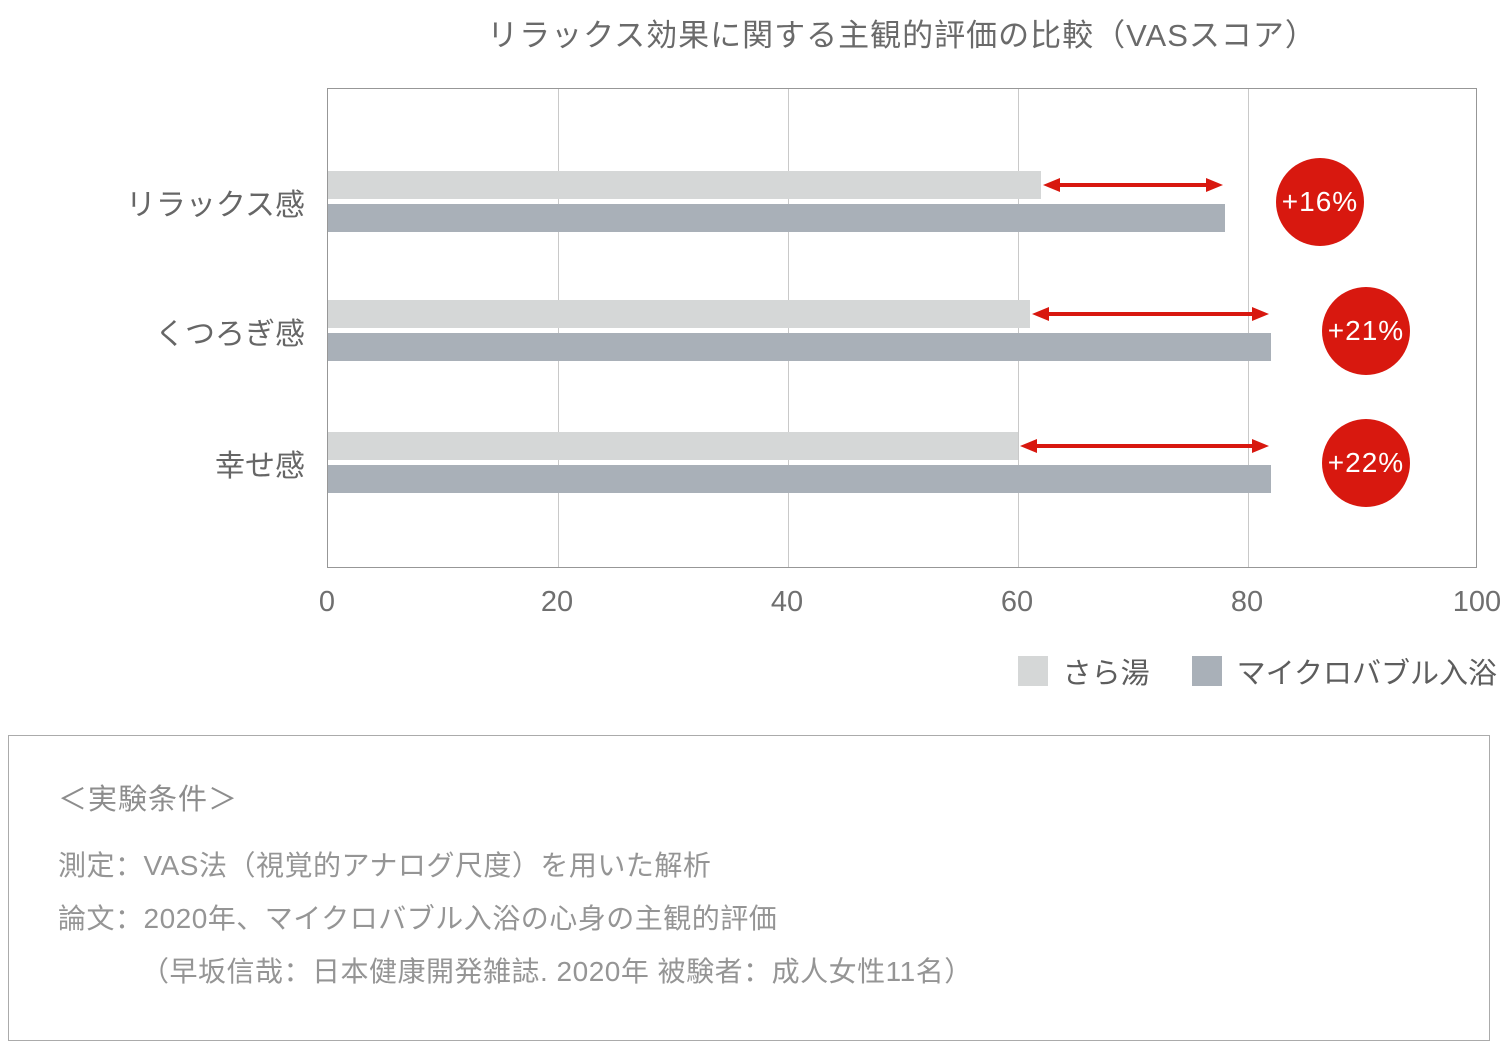 The width and height of the screenshot is (1500, 1050). What do you see at coordinates (1320, 201) in the screenshot?
I see `diff-badge-0: +16%` at bounding box center [1320, 201].